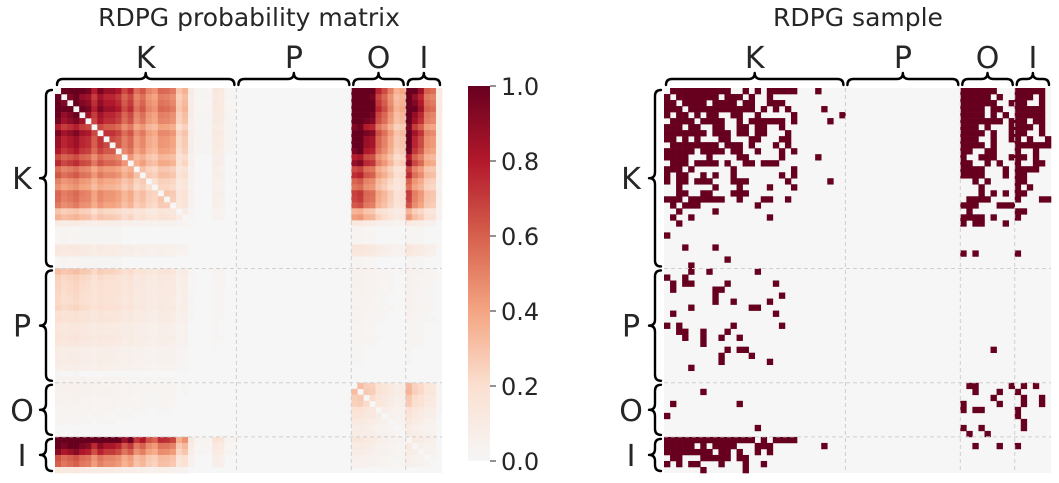 Image resolution: width=1059 pixels, height=483 pixels. I want to click on side-brace, so click(655, 455).